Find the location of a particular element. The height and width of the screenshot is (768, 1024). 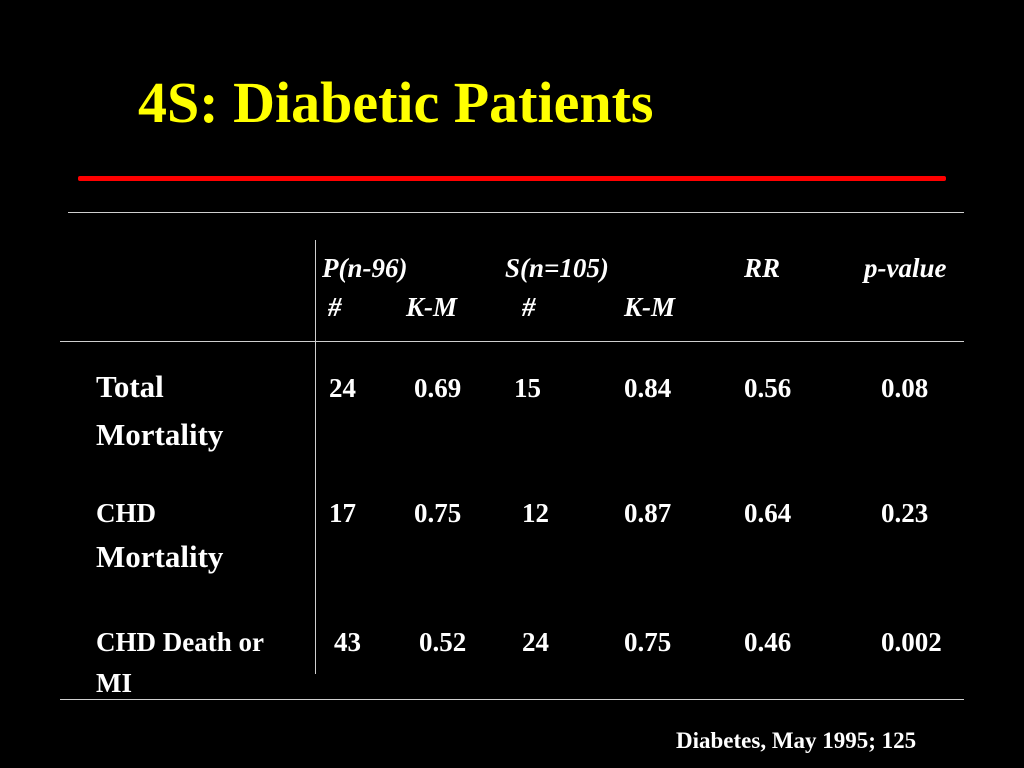

cell-p-value: 0.002 is located at coordinates (911, 642).